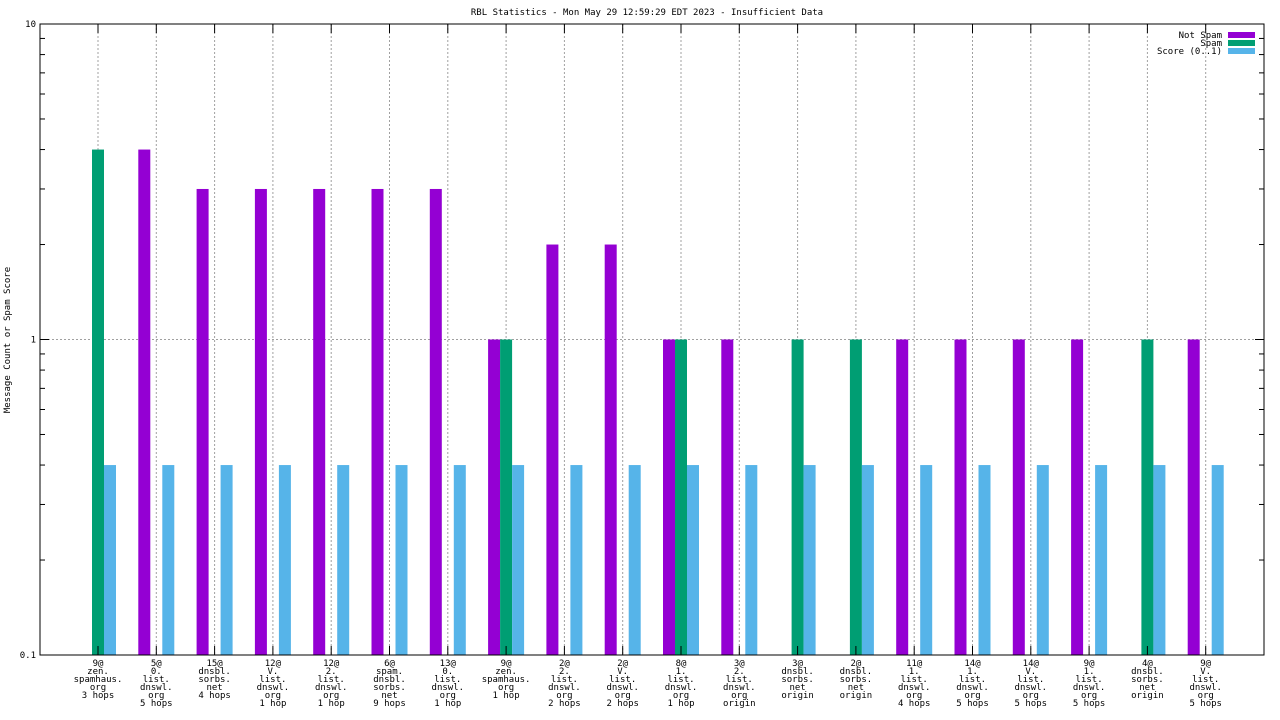  Describe the element at coordinates (1241, 51) in the screenshot. I see `legend-swatch` at that location.